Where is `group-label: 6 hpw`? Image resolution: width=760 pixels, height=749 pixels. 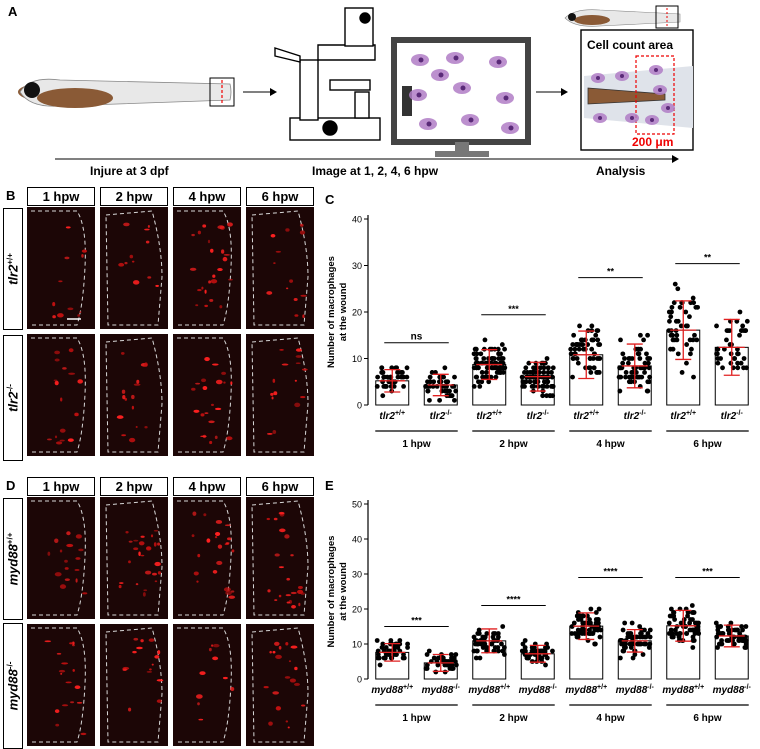
group-label: 6 hpw is located at coordinates (707, 444).